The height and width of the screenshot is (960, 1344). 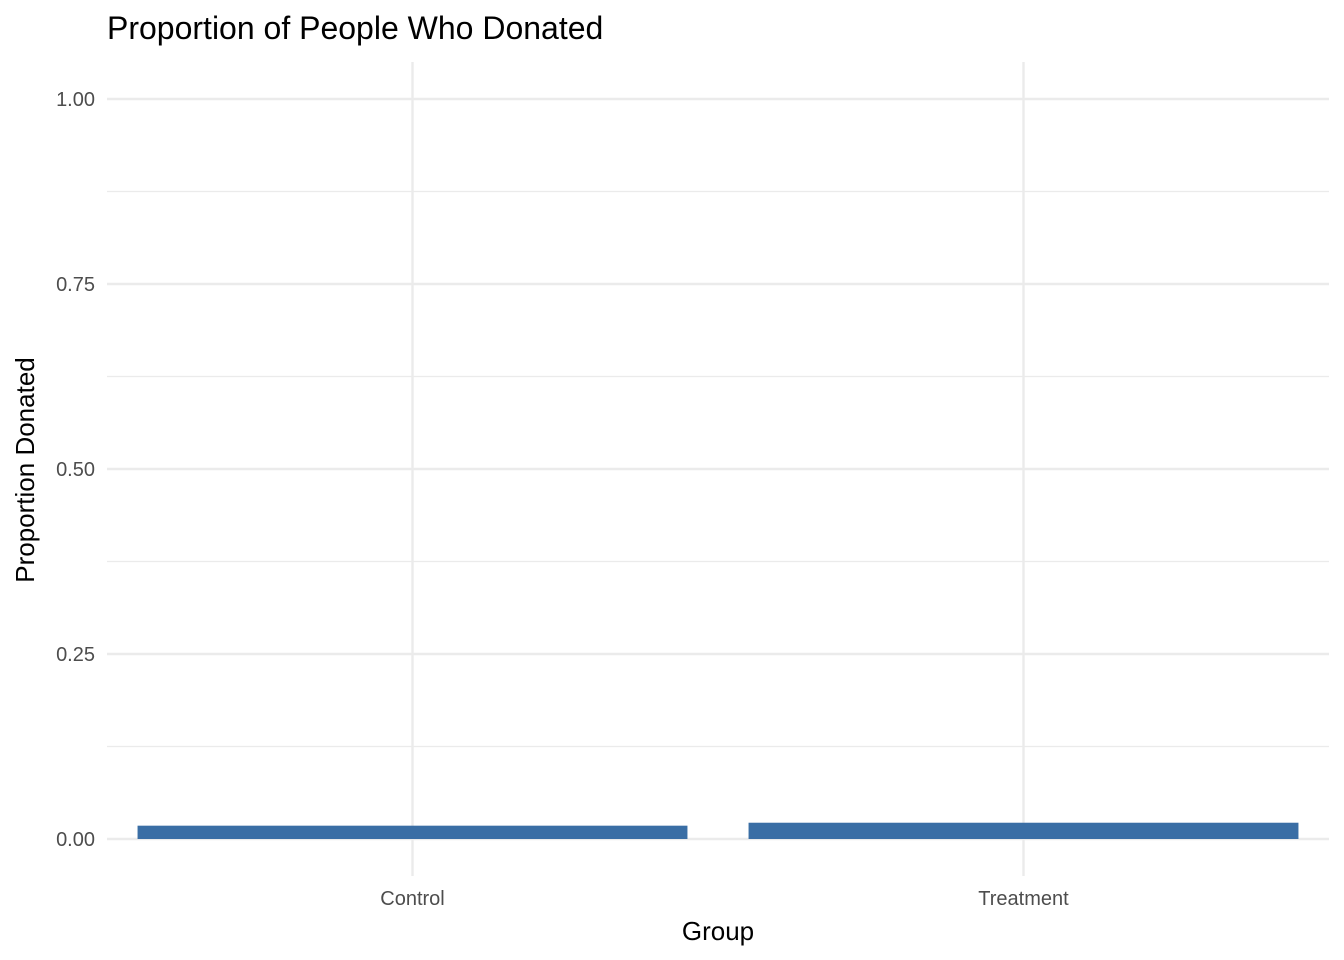 What do you see at coordinates (75, 840) in the screenshot?
I see `y-tick-label: 0.00` at bounding box center [75, 840].